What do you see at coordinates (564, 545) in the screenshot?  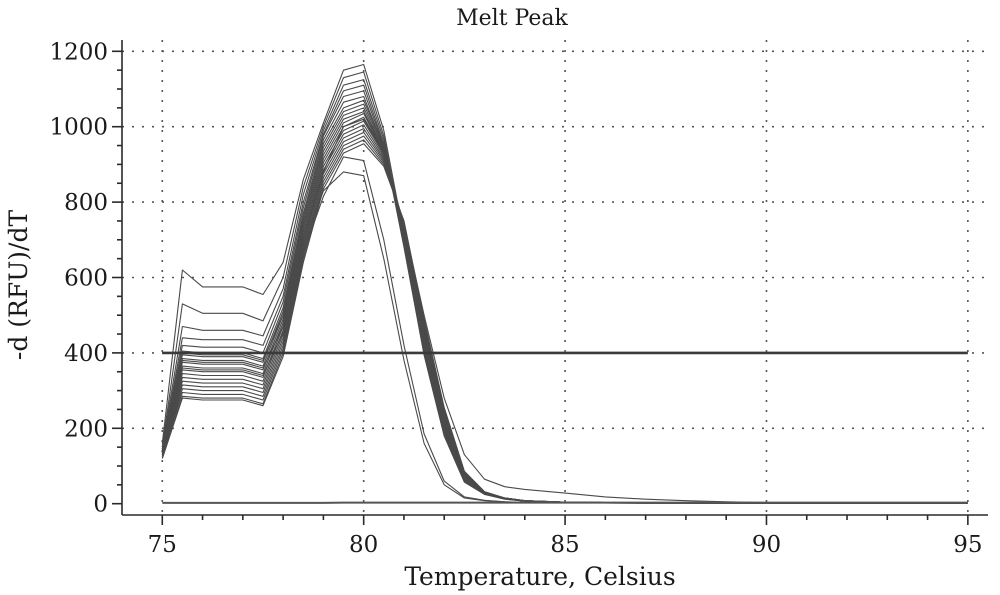 I see `x-tick-label: 85` at bounding box center [564, 545].